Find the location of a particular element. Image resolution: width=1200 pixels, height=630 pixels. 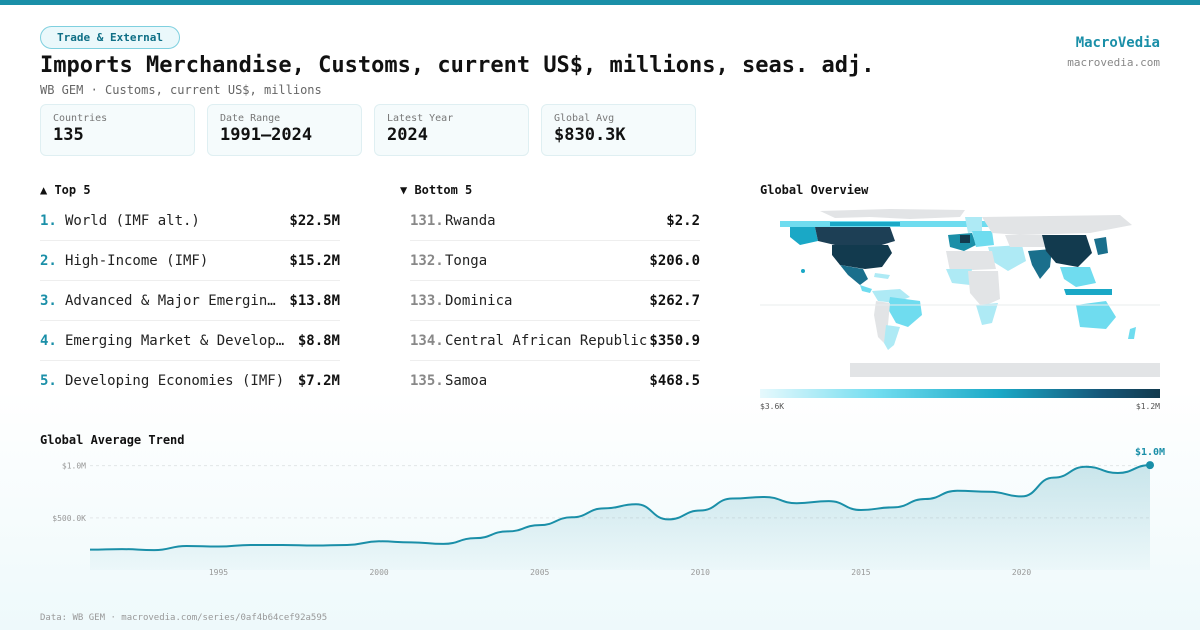

map-region-europe-east is located at coordinates (983, 239).